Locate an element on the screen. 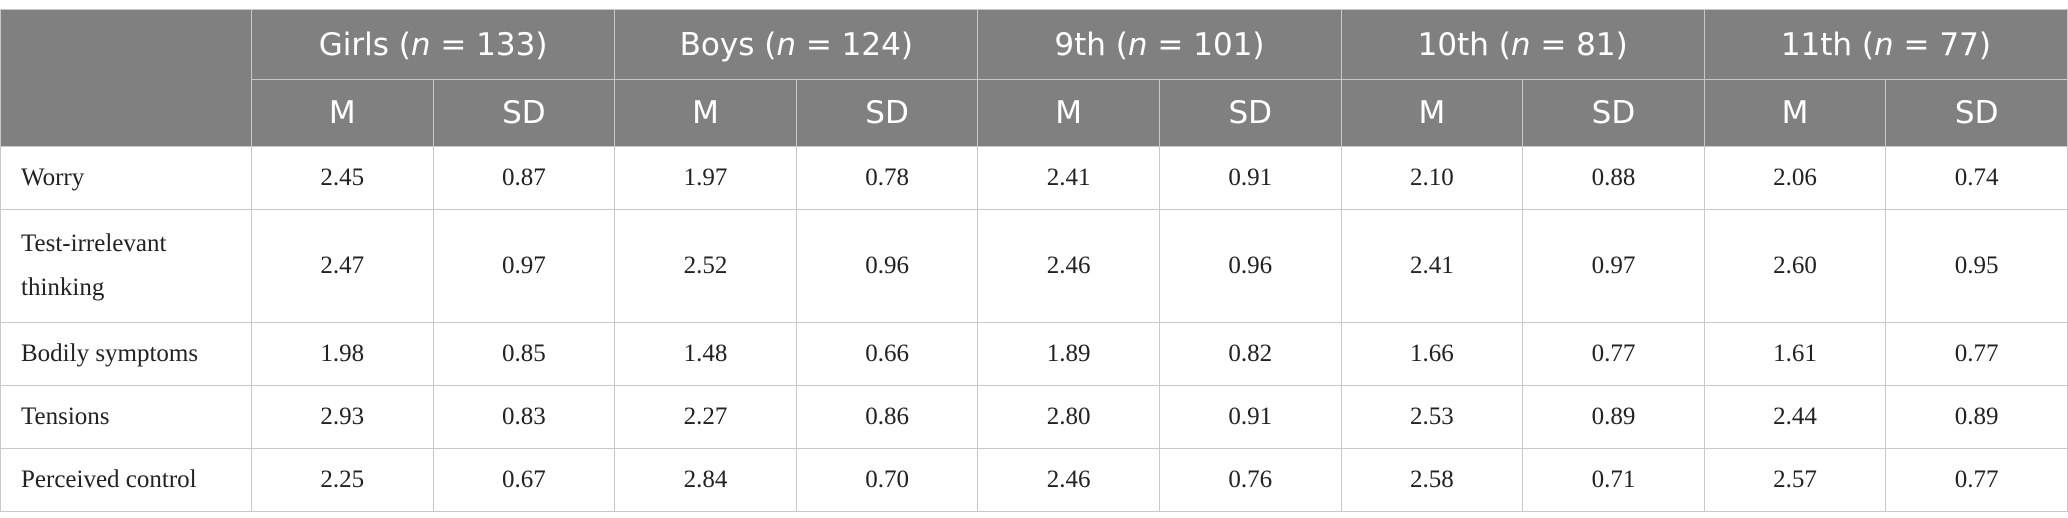 Image resolution: width=2068 pixels, height=518 pixels. group-count: = 77) is located at coordinates (1942, 44).